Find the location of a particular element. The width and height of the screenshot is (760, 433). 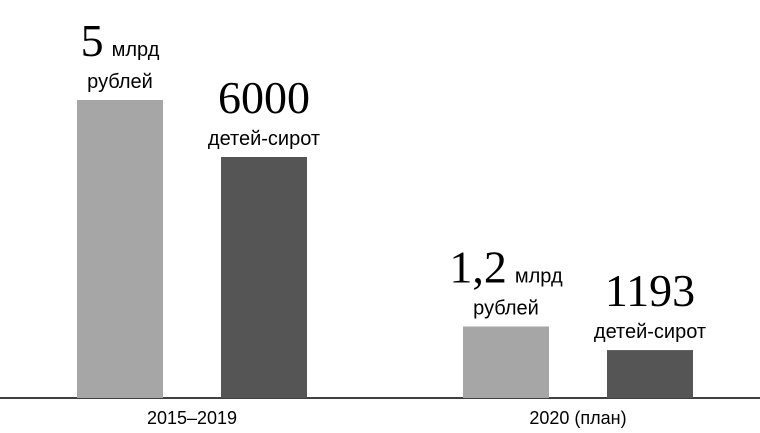

value-number: 5 is located at coordinates (92, 40).